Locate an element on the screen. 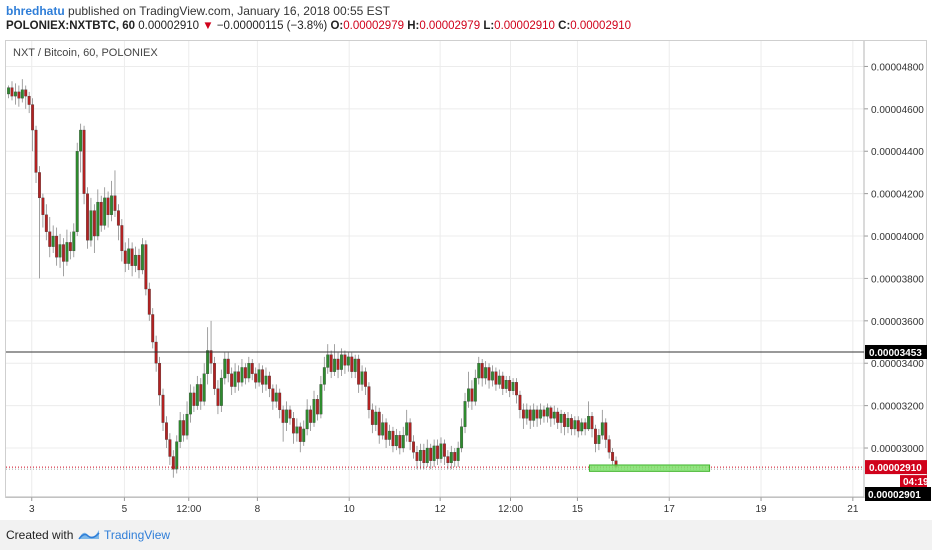 Image resolution: width=932 pixels, height=550 pixels. last-price-label: 0.00002910 is located at coordinates (895, 468).